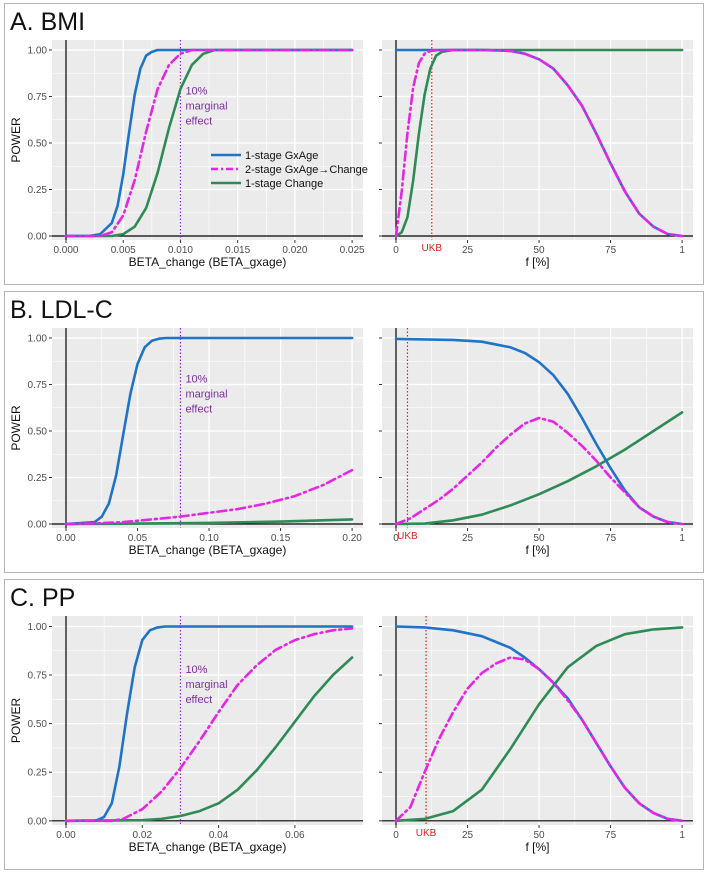 Image resolution: width=708 pixels, height=874 pixels. What do you see at coordinates (38, 821) in the screenshot?
I see `panel-2-left-ytick-label: 0.00` at bounding box center [38, 821].